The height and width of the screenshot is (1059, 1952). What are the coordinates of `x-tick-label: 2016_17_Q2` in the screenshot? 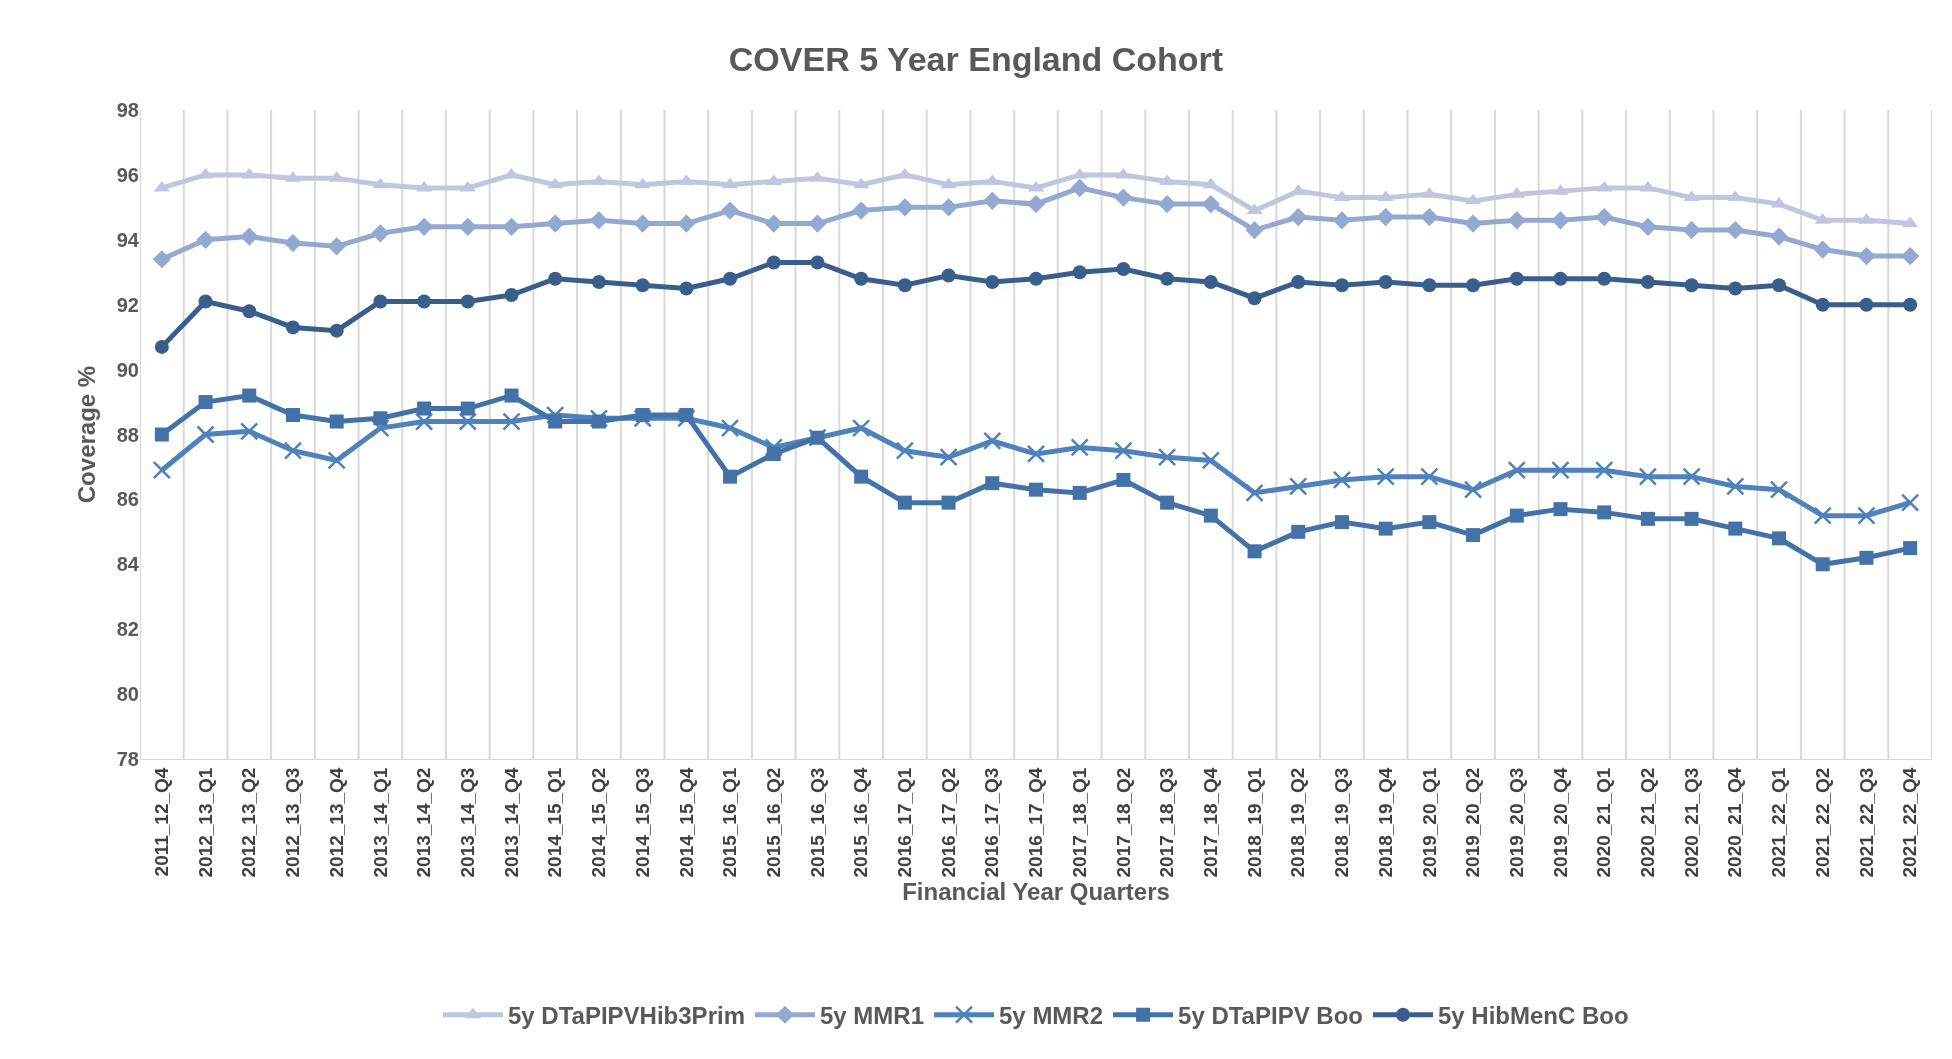 It's located at (948, 822).